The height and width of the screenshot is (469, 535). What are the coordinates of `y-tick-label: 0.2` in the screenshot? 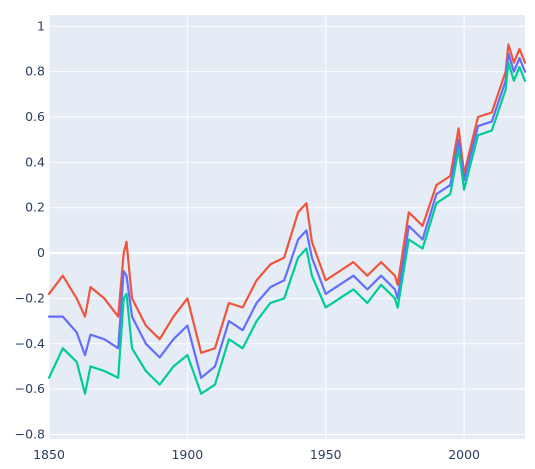 It's located at (35, 207).